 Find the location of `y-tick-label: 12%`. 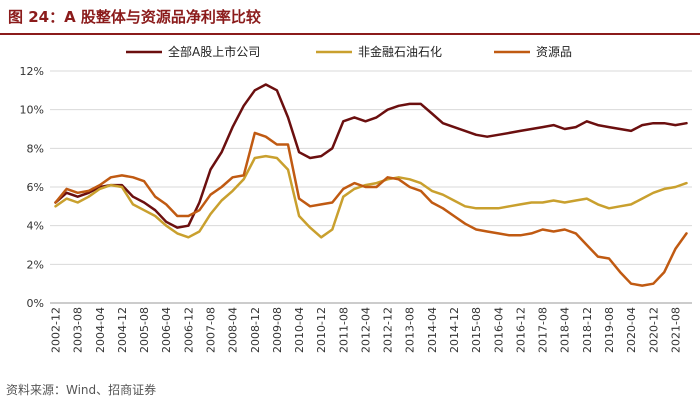

y-tick-label: 12% is located at coordinates (32, 71).